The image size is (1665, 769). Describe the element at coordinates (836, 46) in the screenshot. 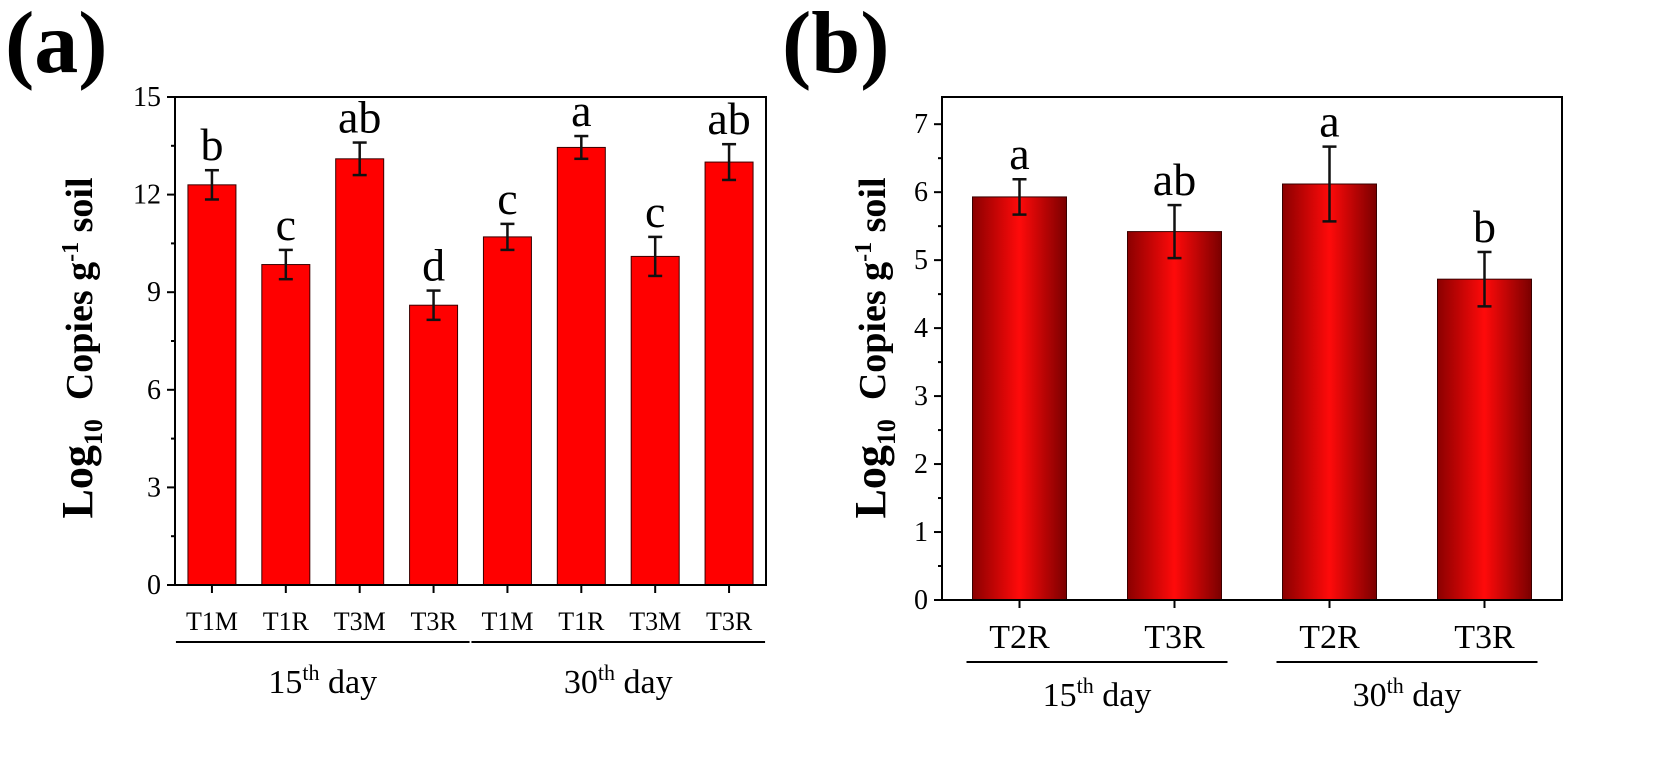

I see `panel-label: (b)` at that location.